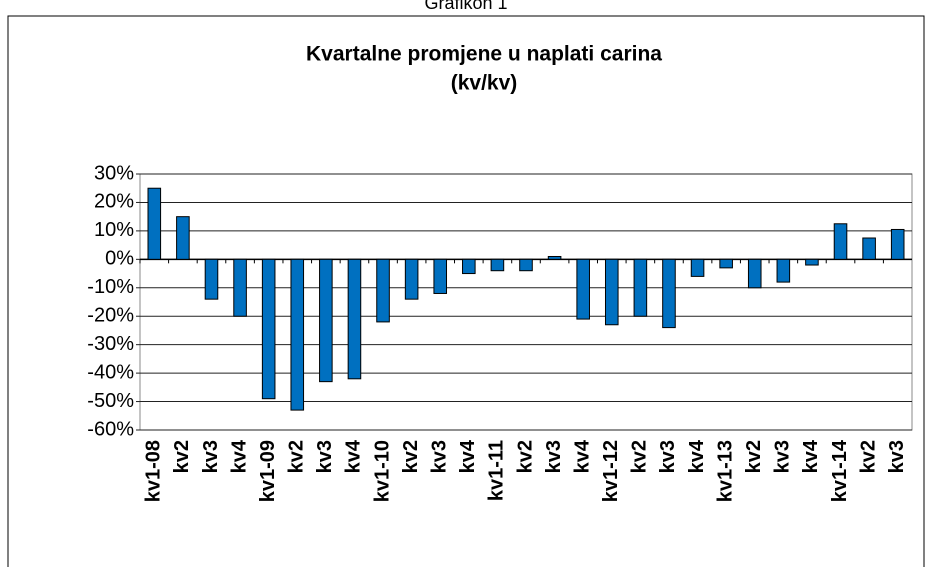 The image size is (933, 567). What do you see at coordinates (465, 6) in the screenshot?
I see `caption: Grafikon 1` at bounding box center [465, 6].